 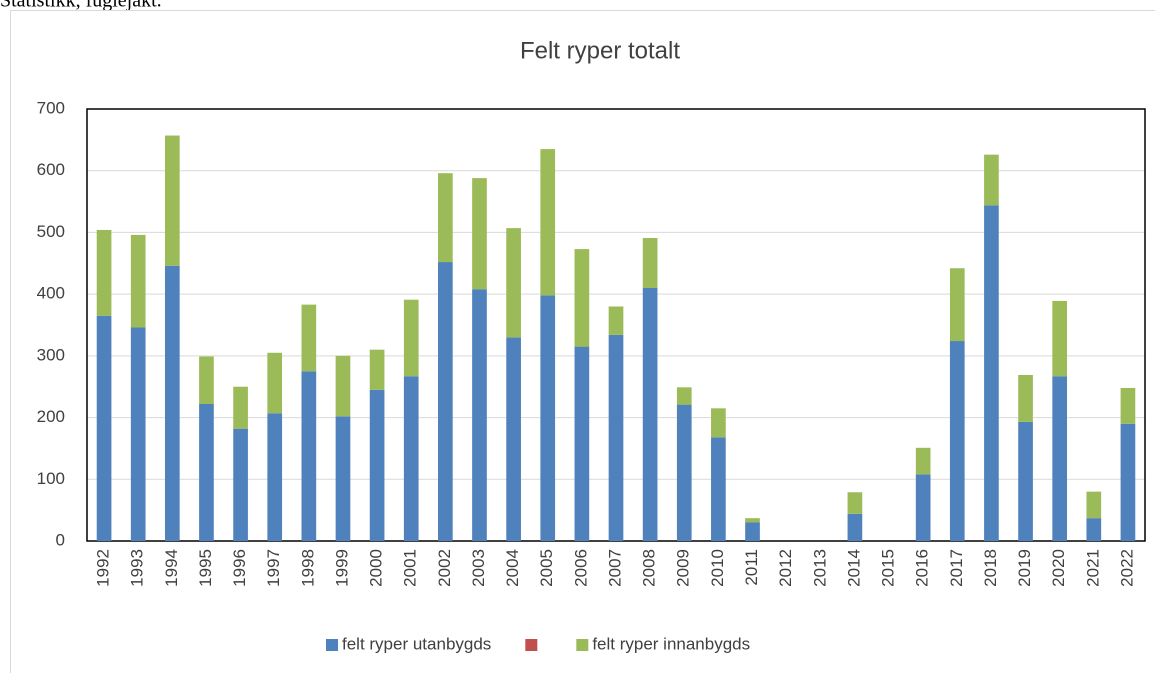 What do you see at coordinates (307, 568) in the screenshot?
I see `x-tick-label: 1998` at bounding box center [307, 568].